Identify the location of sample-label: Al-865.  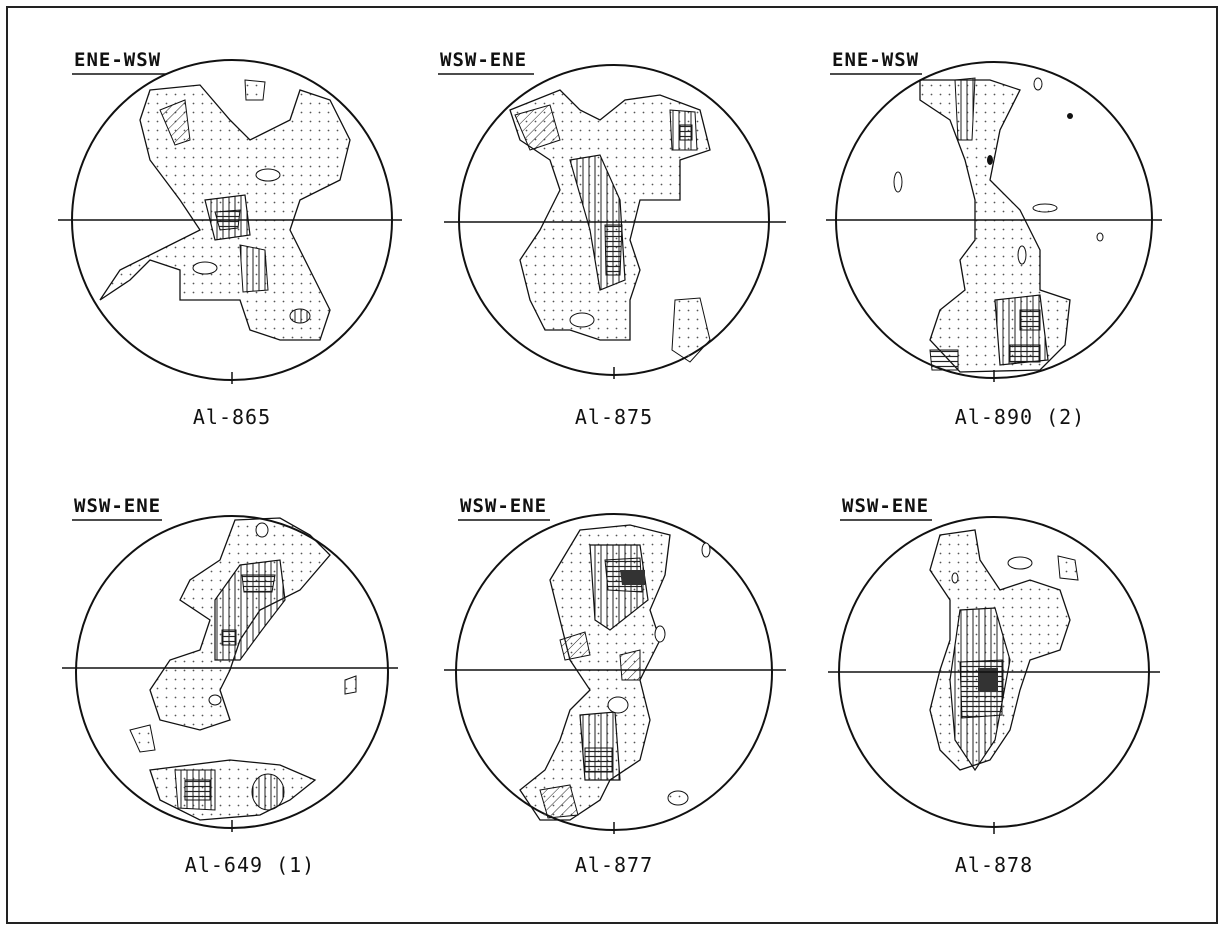
(232, 417).